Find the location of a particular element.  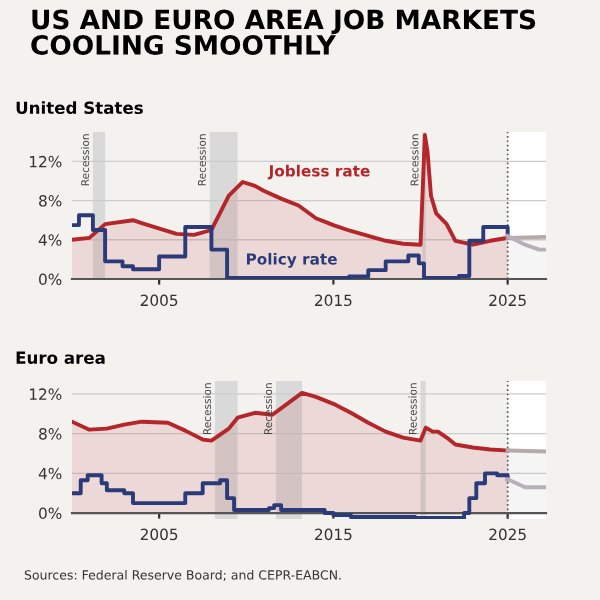

chart-title: US AND EURO AREA JOB MARKETS COOLING SMOOTHLY is located at coordinates (283, 32).